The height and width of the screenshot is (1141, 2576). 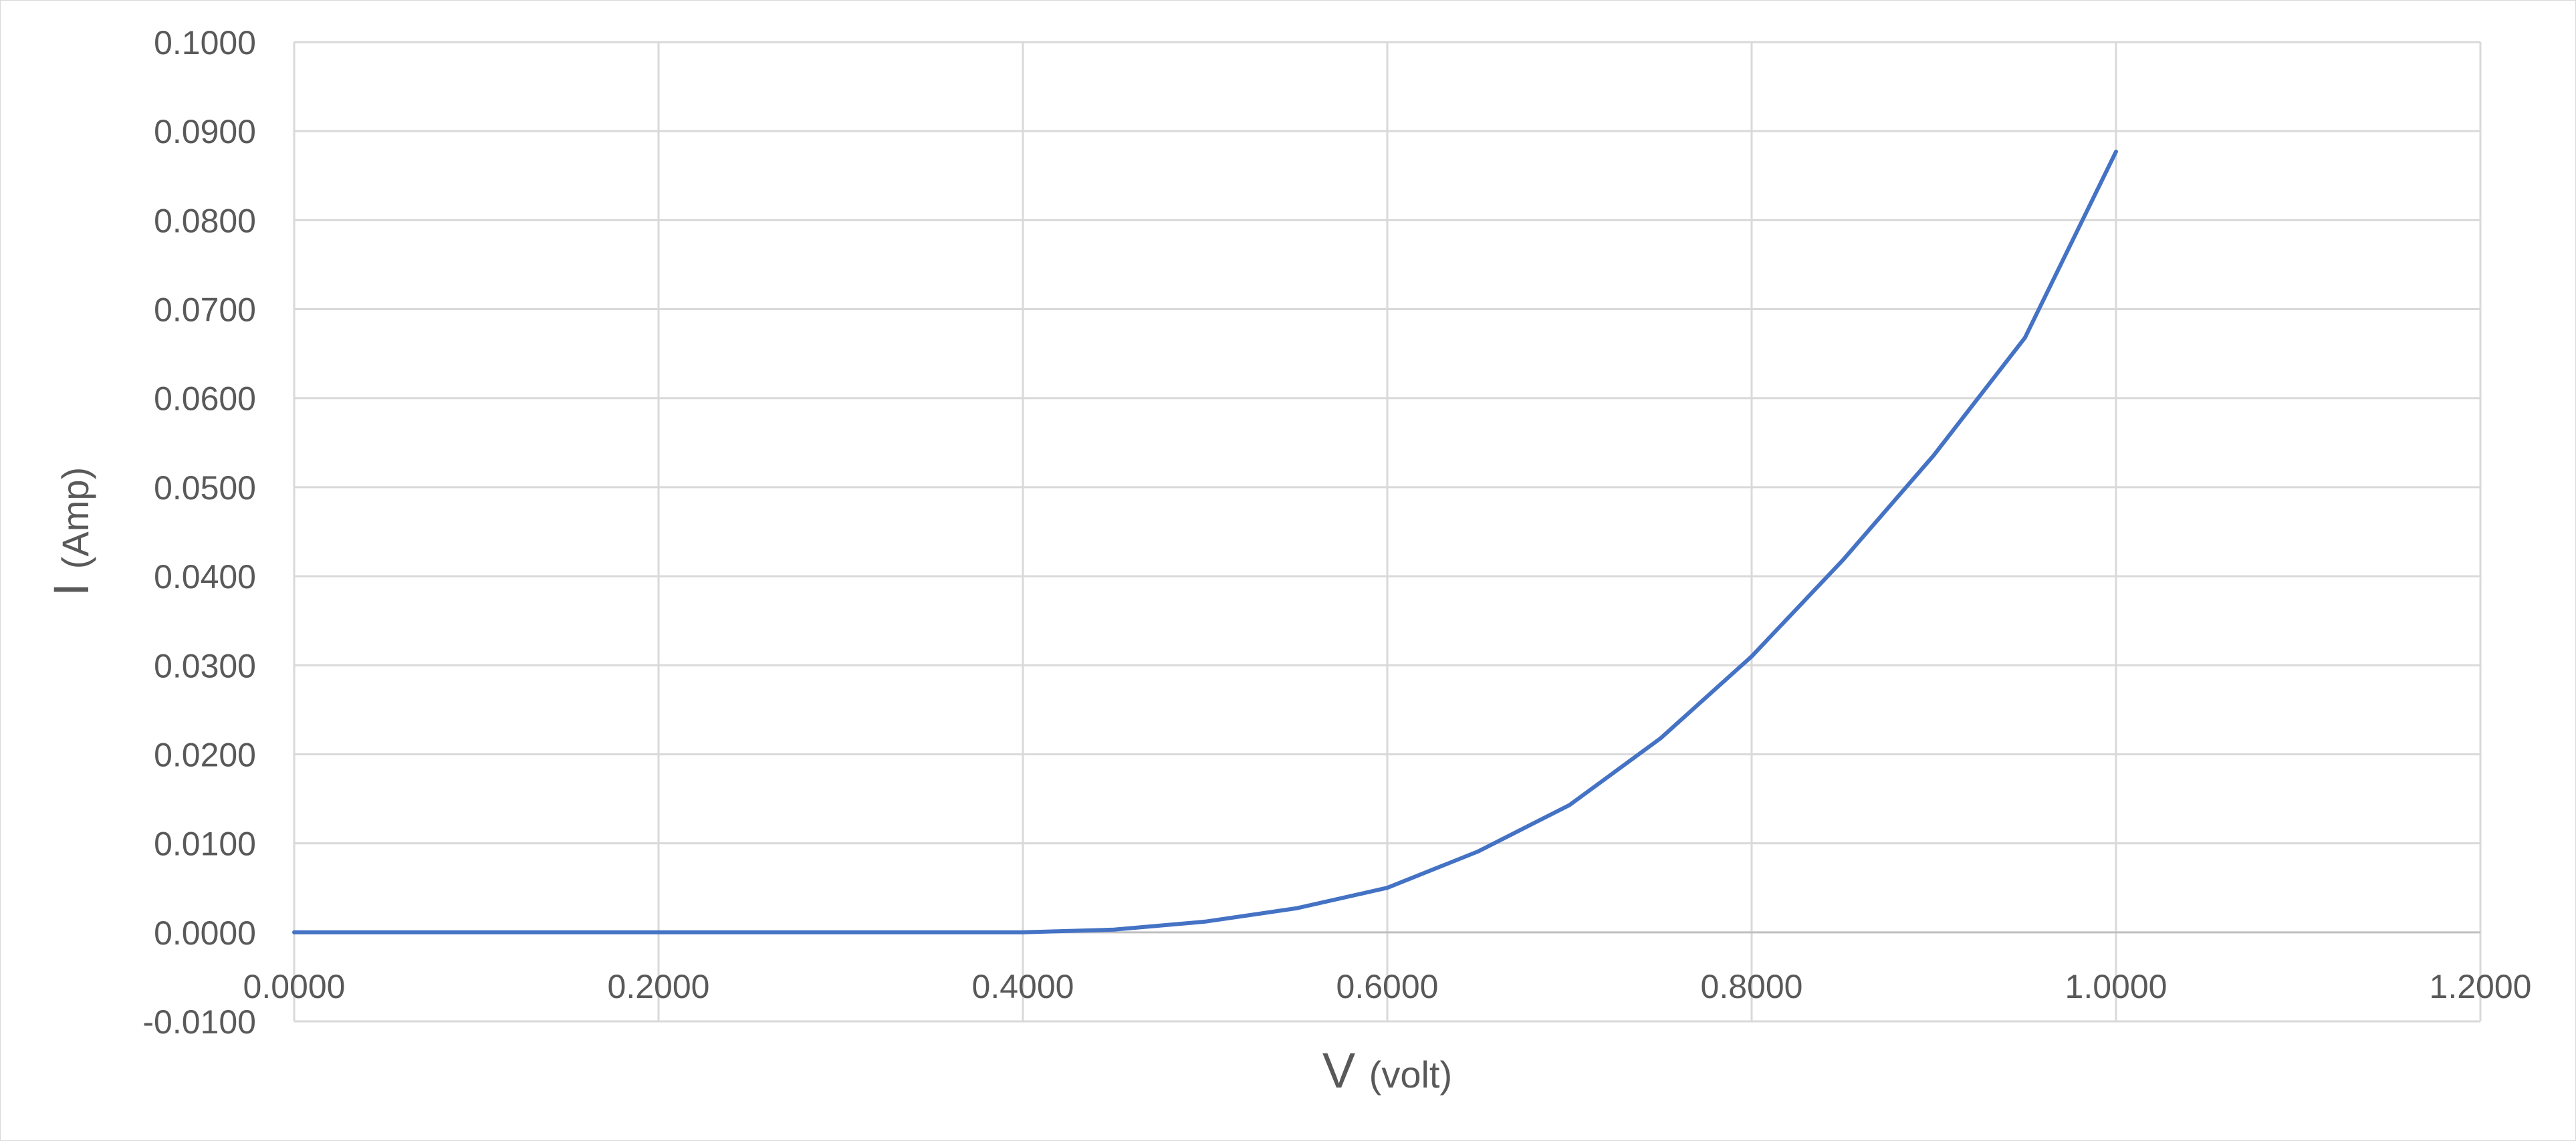 What do you see at coordinates (1023, 986) in the screenshot?
I see `x-tick-label: 0.4000` at bounding box center [1023, 986].